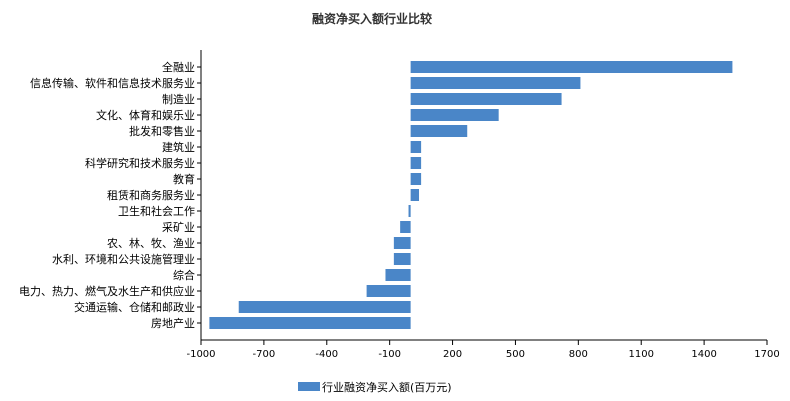 The width and height of the screenshot is (790, 401). What do you see at coordinates (107, 291) in the screenshot?
I see `category-label-14: 电力、热力、燃气及水生产和供应业` at bounding box center [107, 291].